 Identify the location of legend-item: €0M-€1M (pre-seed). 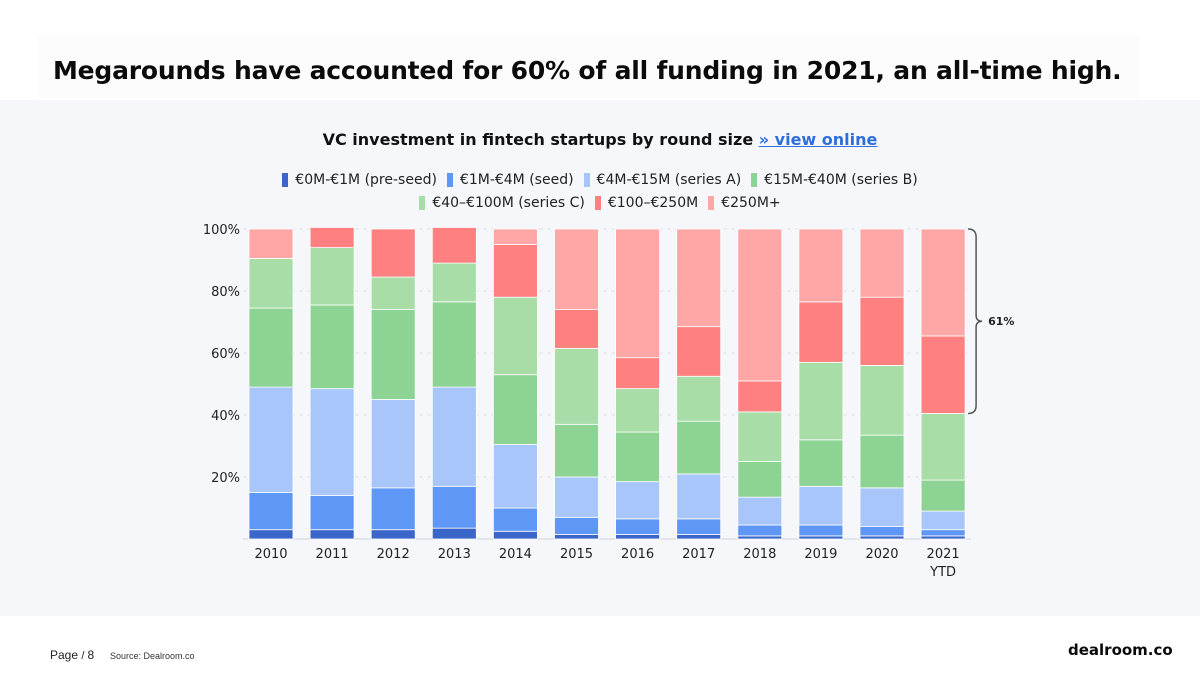
(359, 180).